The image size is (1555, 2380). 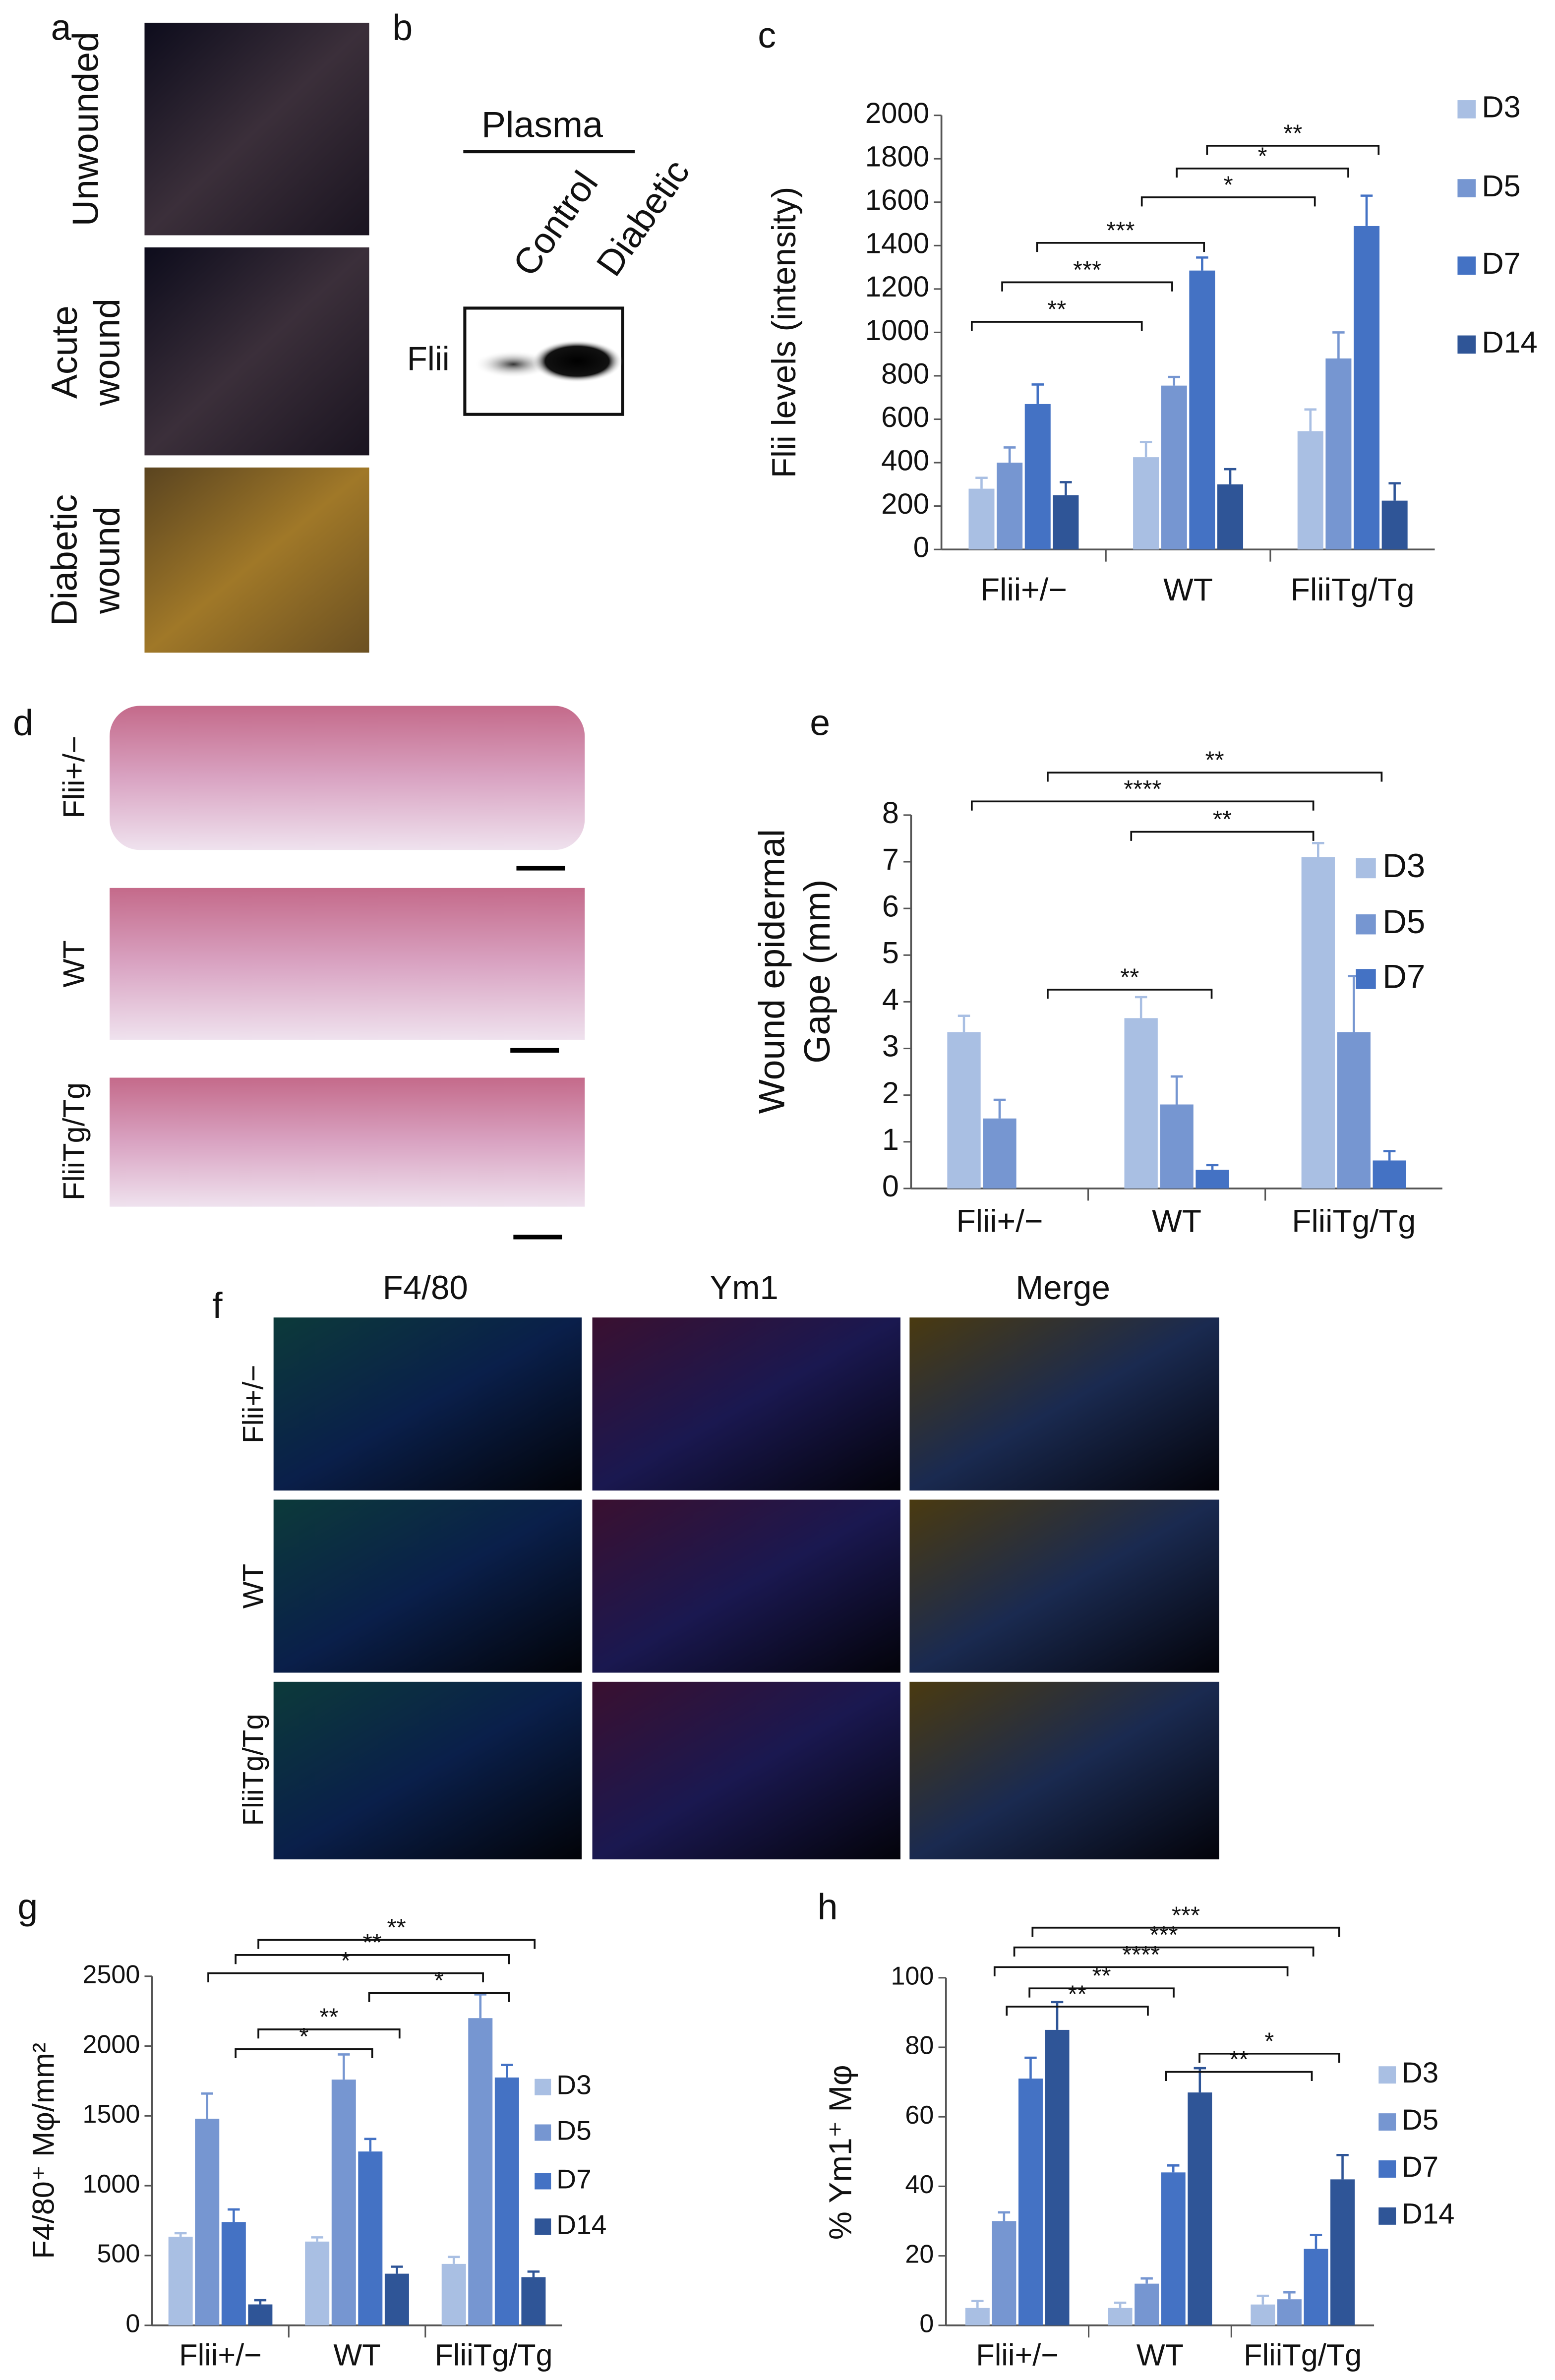 I want to click on panel-label: h, so click(x=828, y=1906).